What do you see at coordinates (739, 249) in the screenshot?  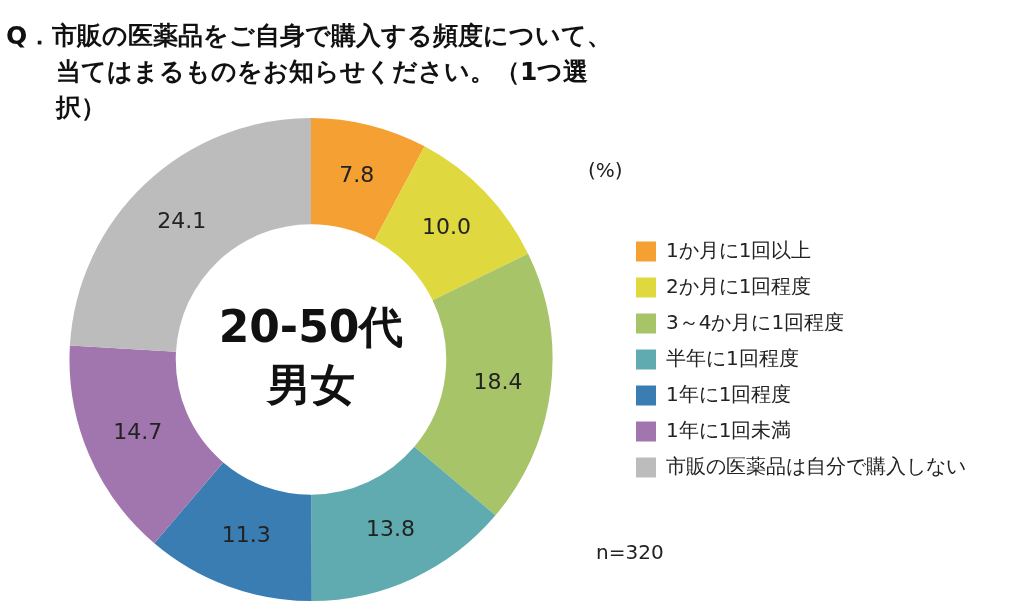 I see `legend-label: 1か月に1回以上` at bounding box center [739, 249].